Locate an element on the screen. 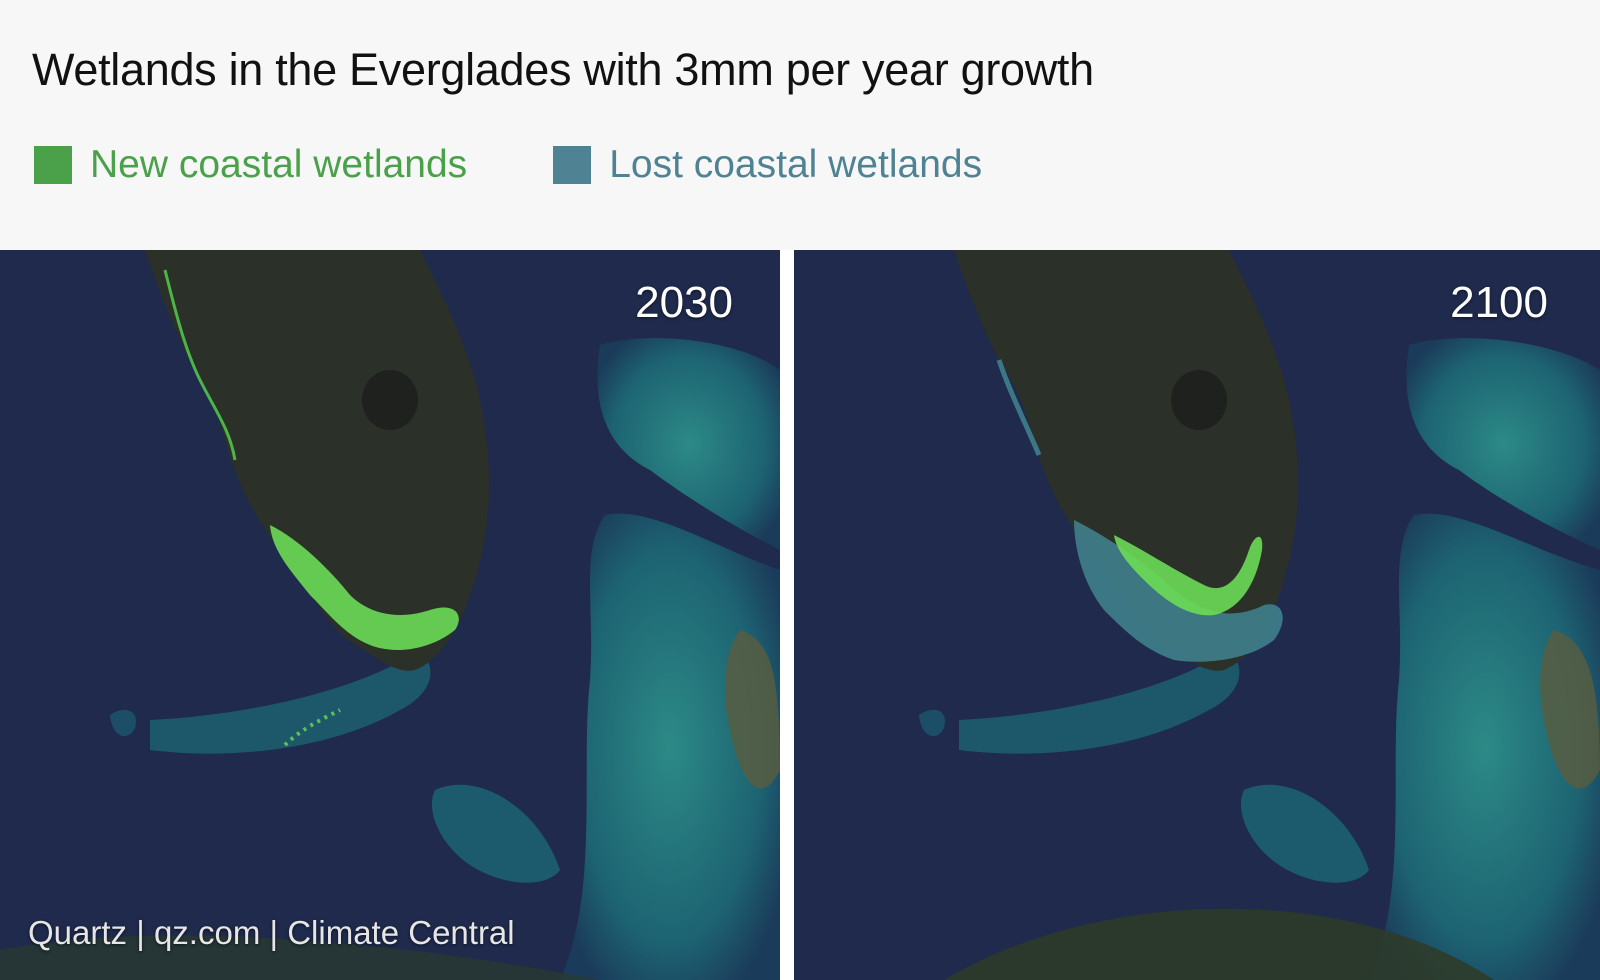 This screenshot has height=980, width=1600. legend-label-lost: Lost coastal wetlands is located at coordinates (796, 164).